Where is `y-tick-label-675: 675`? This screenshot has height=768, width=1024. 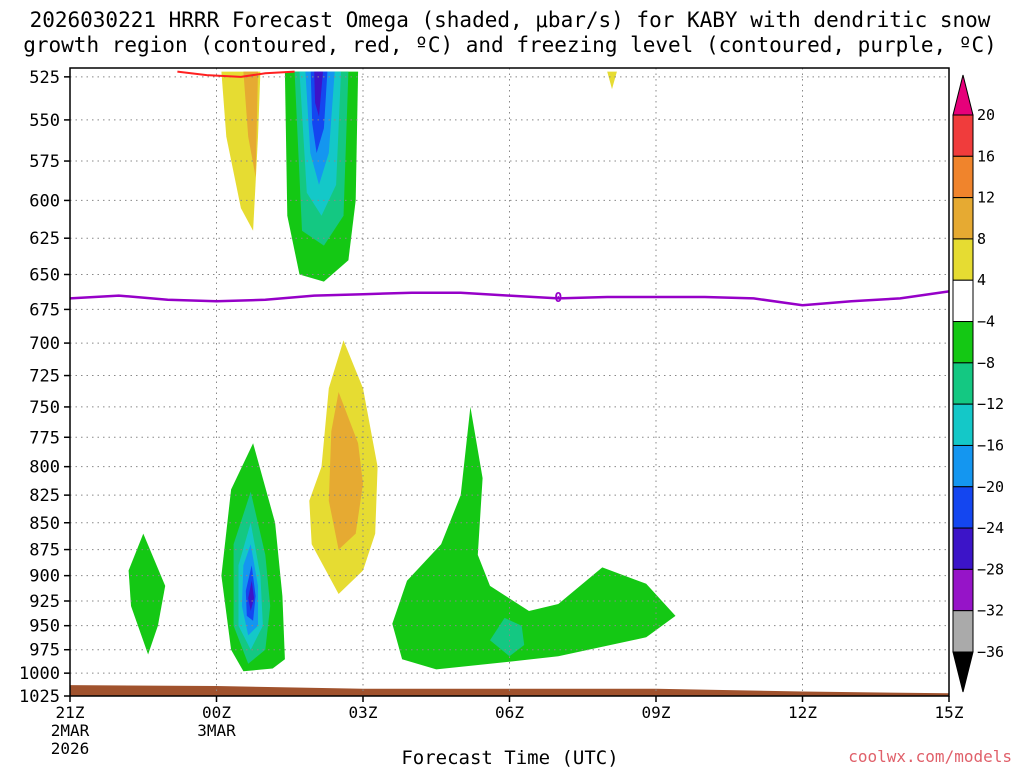
y-tick-label-675: 675 is located at coordinates (44, 310).